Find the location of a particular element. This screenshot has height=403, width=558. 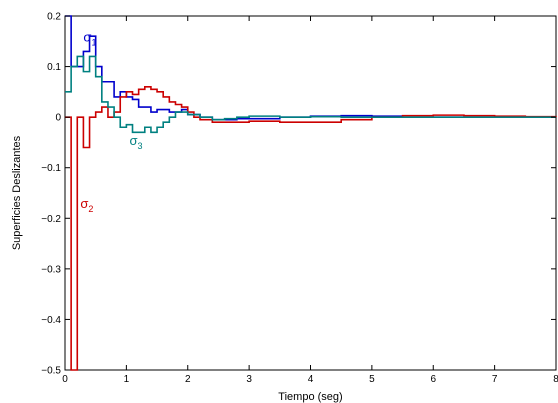

x-tick-label: 8 is located at coordinates (555, 379).